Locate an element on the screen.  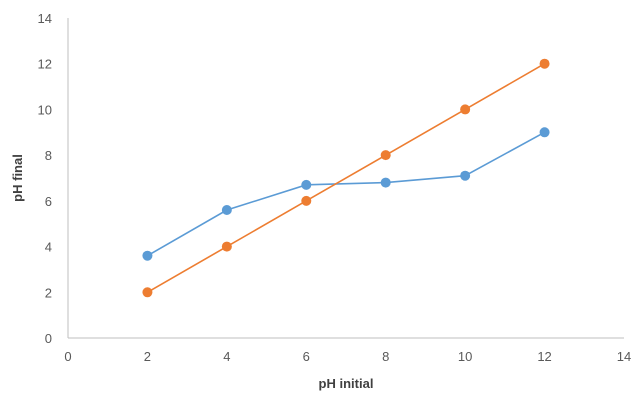
x-tick-label: 2 is located at coordinates (147, 356).